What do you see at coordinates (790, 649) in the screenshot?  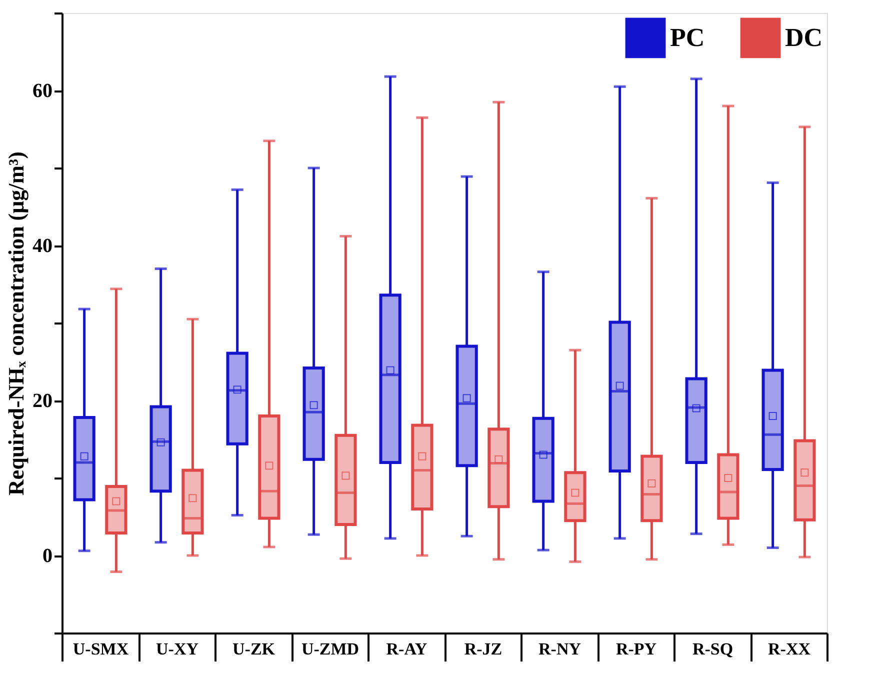 I see `x-tick-label: R-XX` at bounding box center [790, 649].